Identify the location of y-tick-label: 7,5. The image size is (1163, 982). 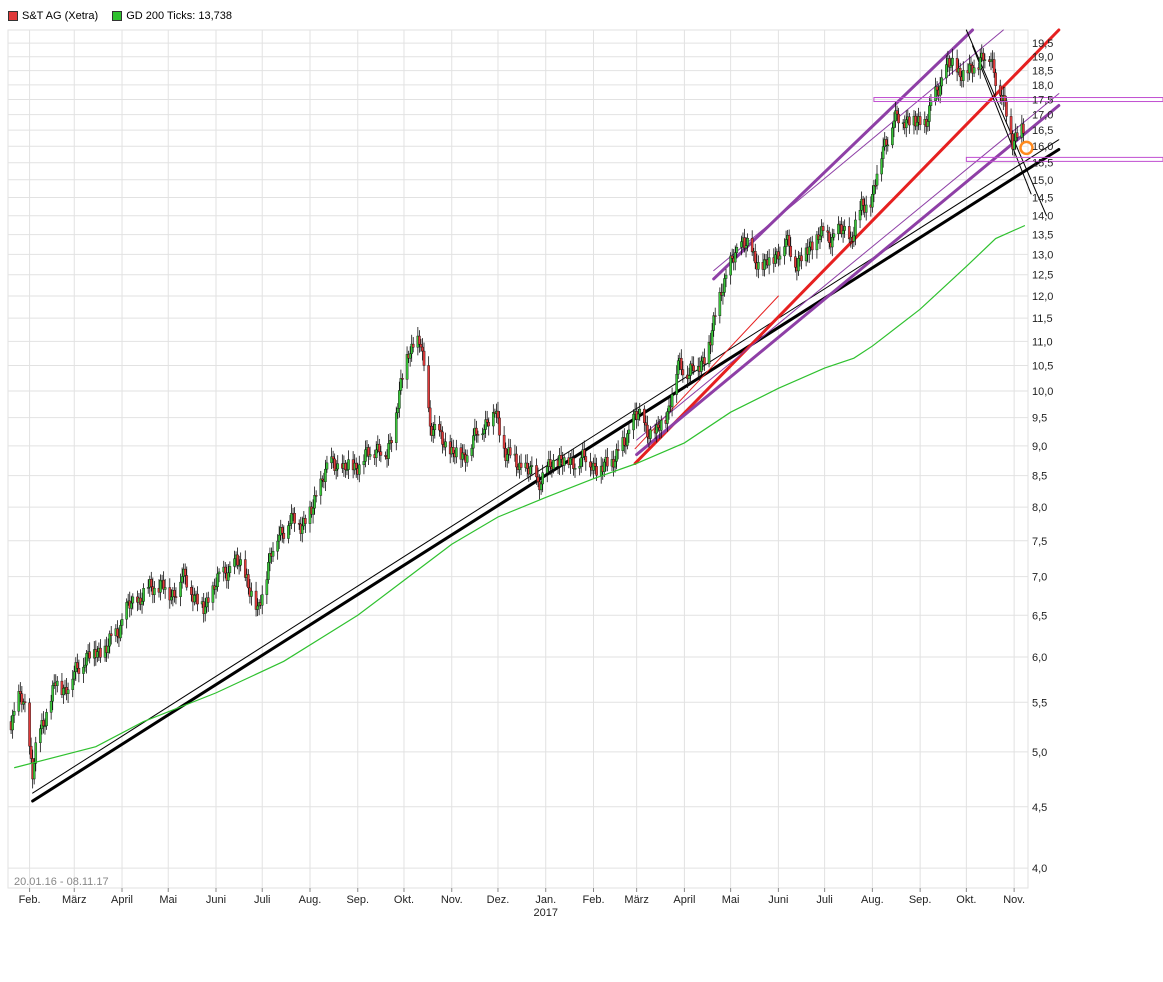
(1039, 542).